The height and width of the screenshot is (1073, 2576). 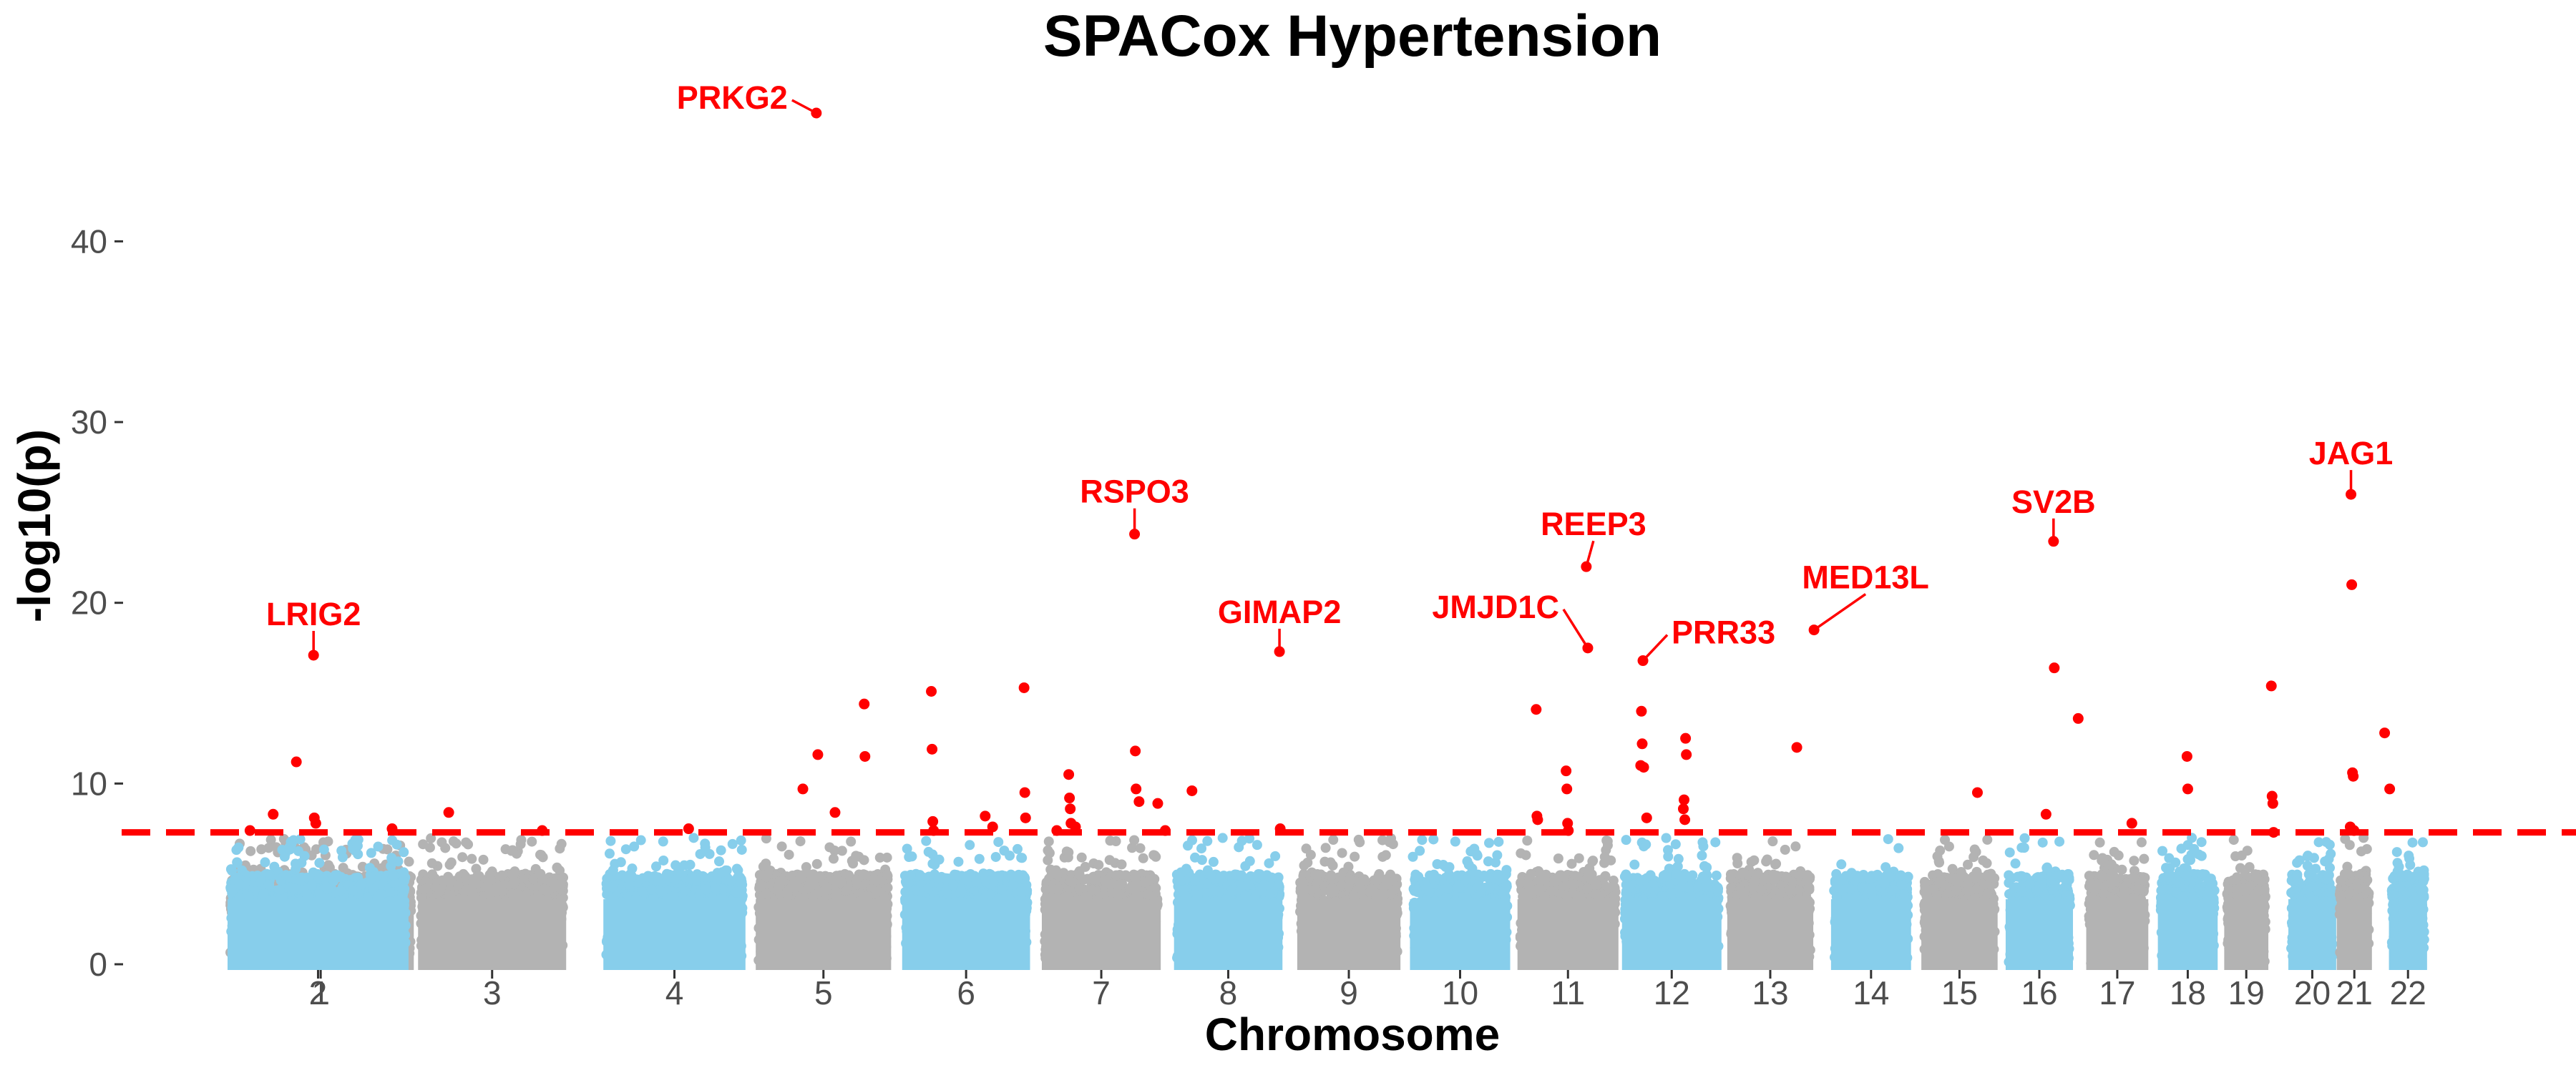 I want to click on gene-label-jmjd1c: JMJD1C, so click(x=1495, y=607).